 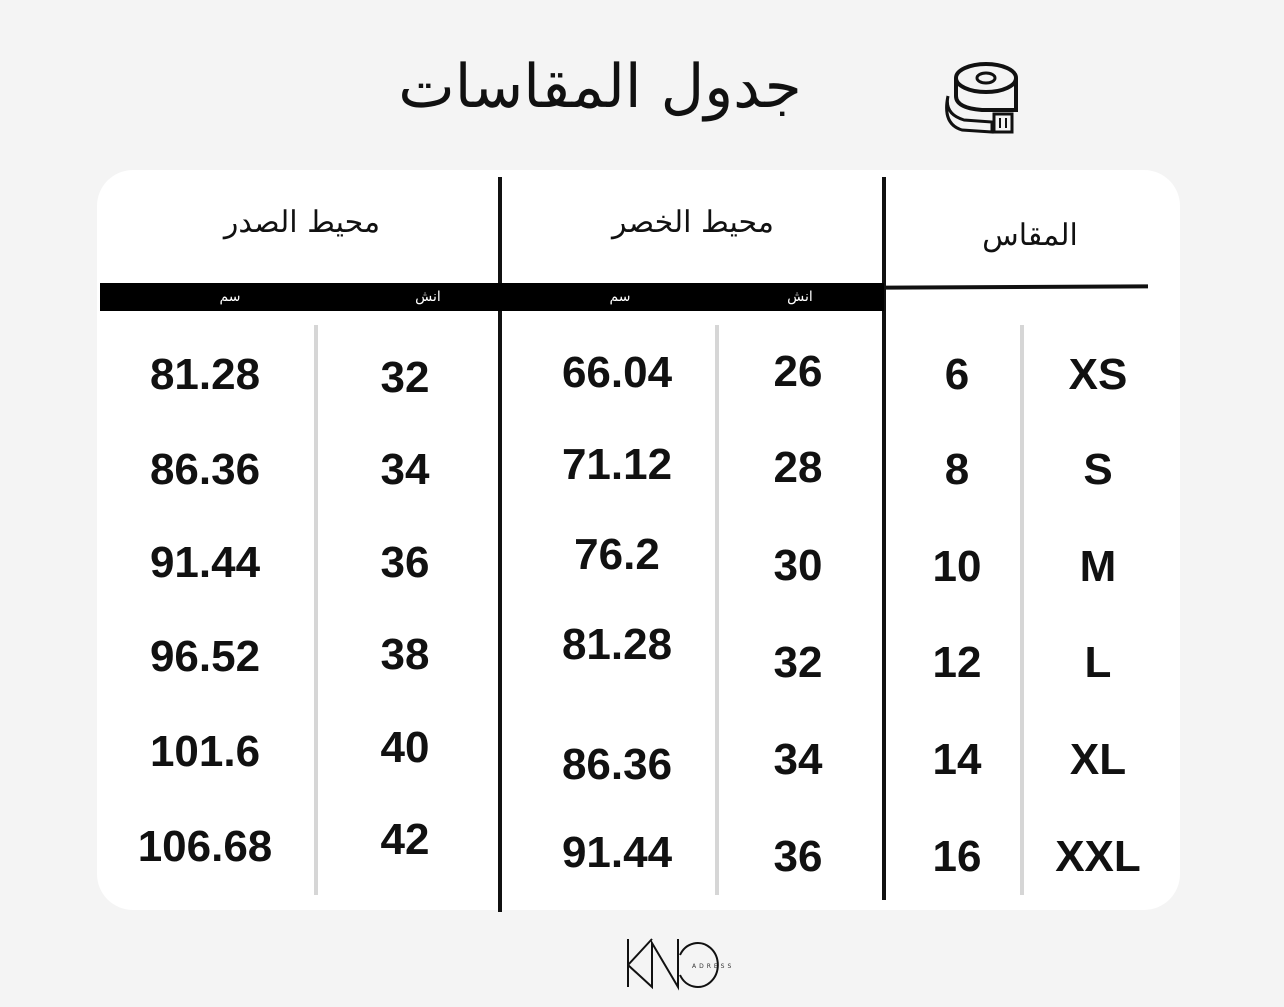 What do you see at coordinates (1098, 374) in the screenshot?
I see `cell-size: XS` at bounding box center [1098, 374].